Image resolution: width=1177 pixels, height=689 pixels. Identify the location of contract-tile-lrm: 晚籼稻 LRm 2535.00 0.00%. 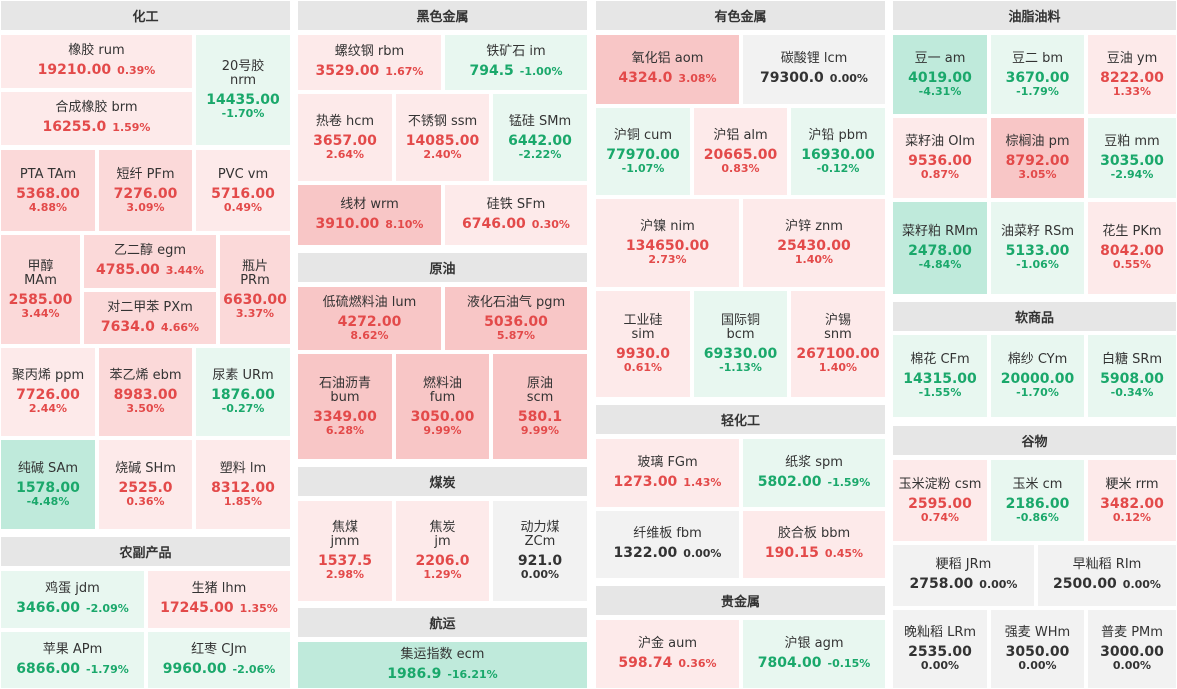
(940, 649).